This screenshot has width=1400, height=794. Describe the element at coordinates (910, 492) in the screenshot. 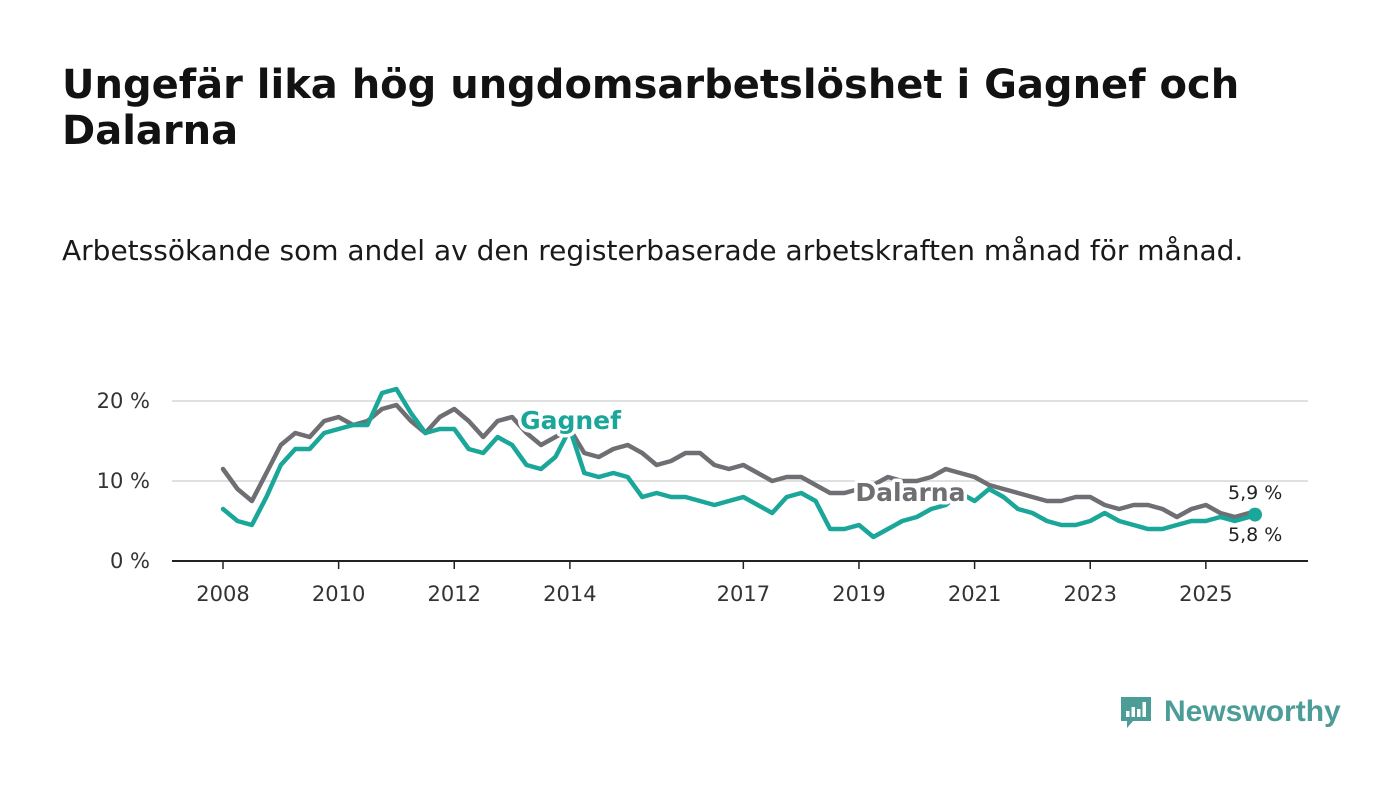

I see `series-label-dalarna: Dalarna` at that location.